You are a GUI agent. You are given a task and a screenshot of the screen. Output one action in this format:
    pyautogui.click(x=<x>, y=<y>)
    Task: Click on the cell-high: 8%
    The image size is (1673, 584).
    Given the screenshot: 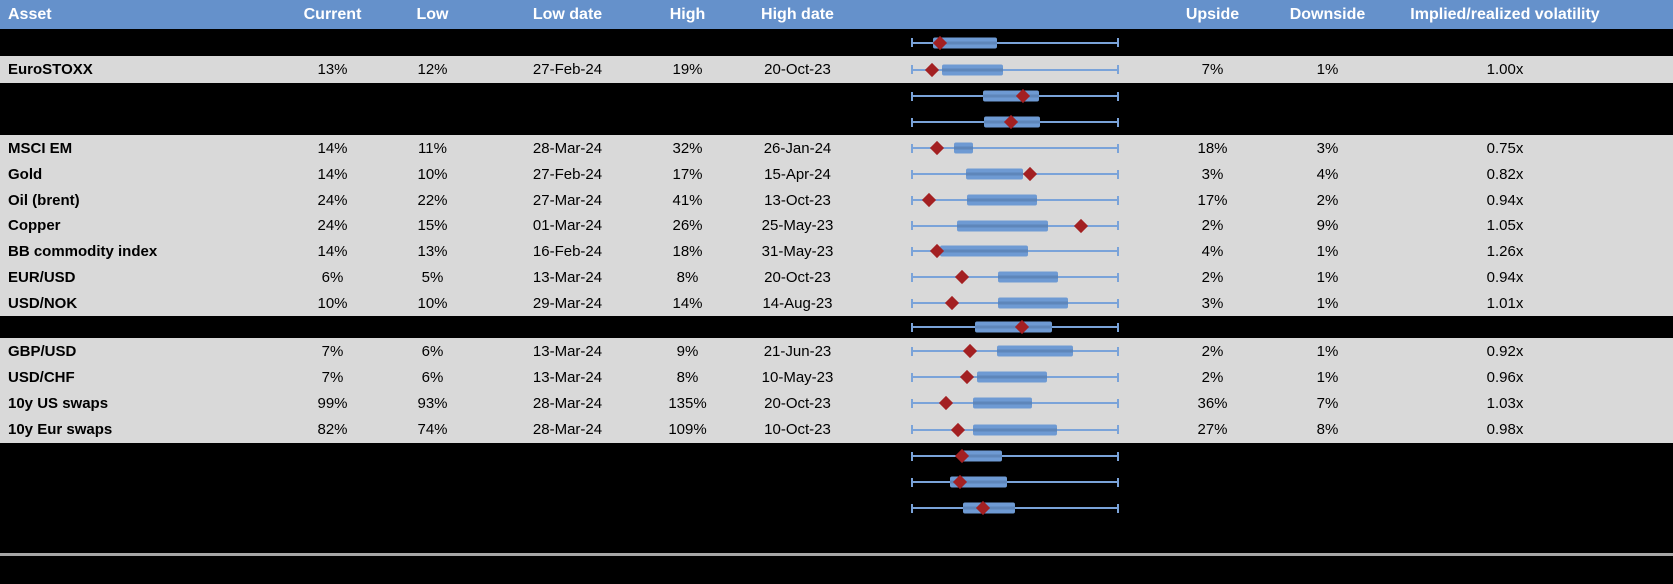 What is the action you would take?
    pyautogui.click(x=687, y=377)
    